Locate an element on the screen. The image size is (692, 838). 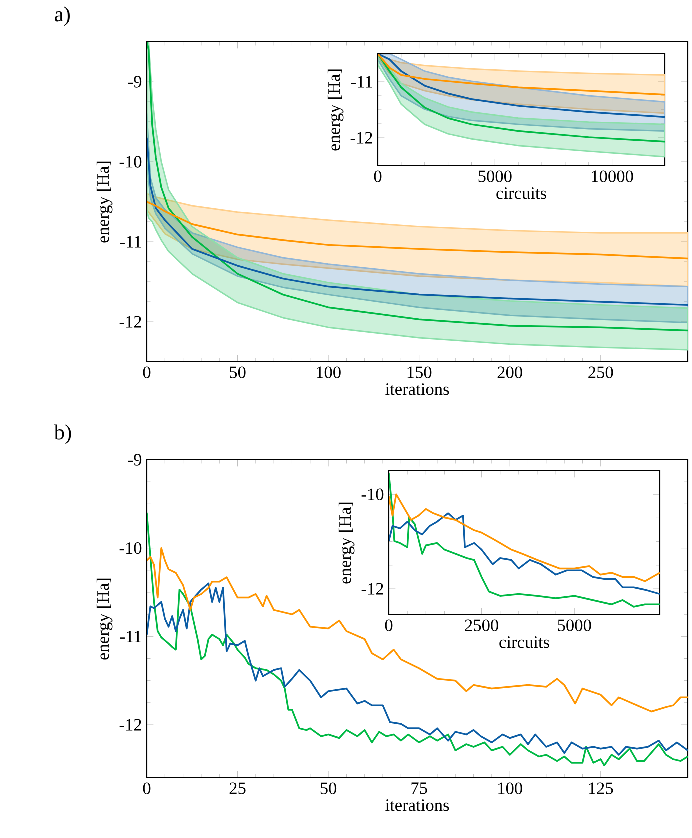
chart-title: a) is located at coordinates (62, 16).